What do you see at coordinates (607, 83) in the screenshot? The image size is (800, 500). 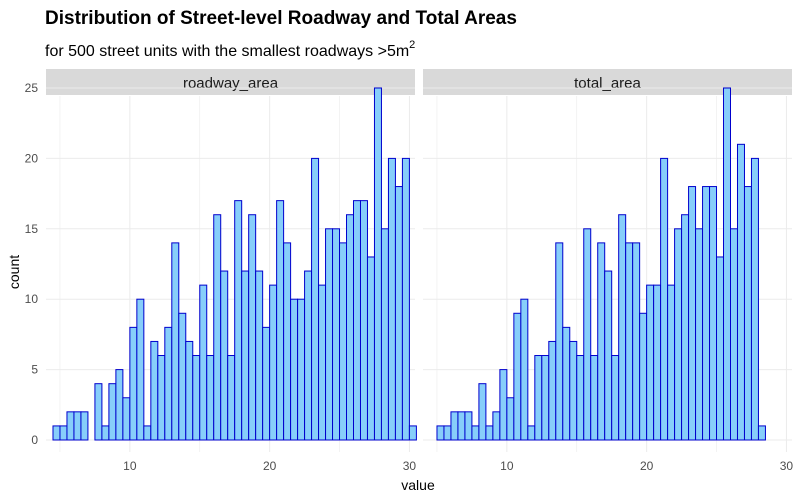 I see `facet-strip-label: total_area` at bounding box center [607, 83].